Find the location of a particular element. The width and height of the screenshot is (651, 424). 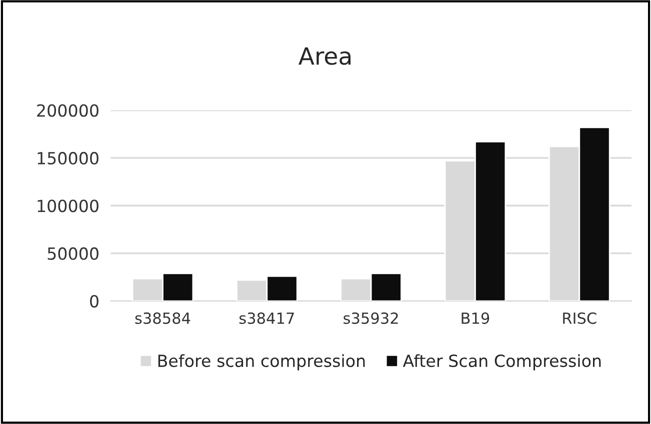

y-tick-label: 100000 is located at coordinates (68, 206).